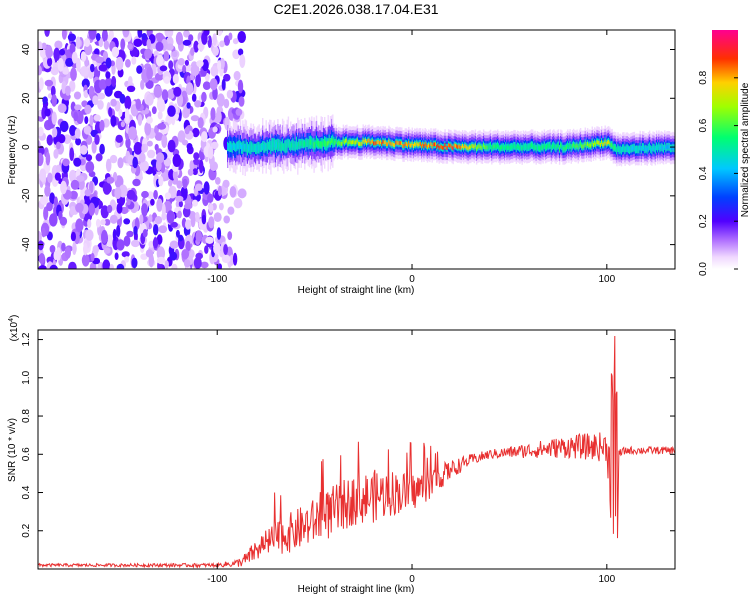 The image size is (750, 600). What do you see at coordinates (703, 221) in the screenshot?
I see `colorbar-tick-label: 0.2` at bounding box center [703, 221].